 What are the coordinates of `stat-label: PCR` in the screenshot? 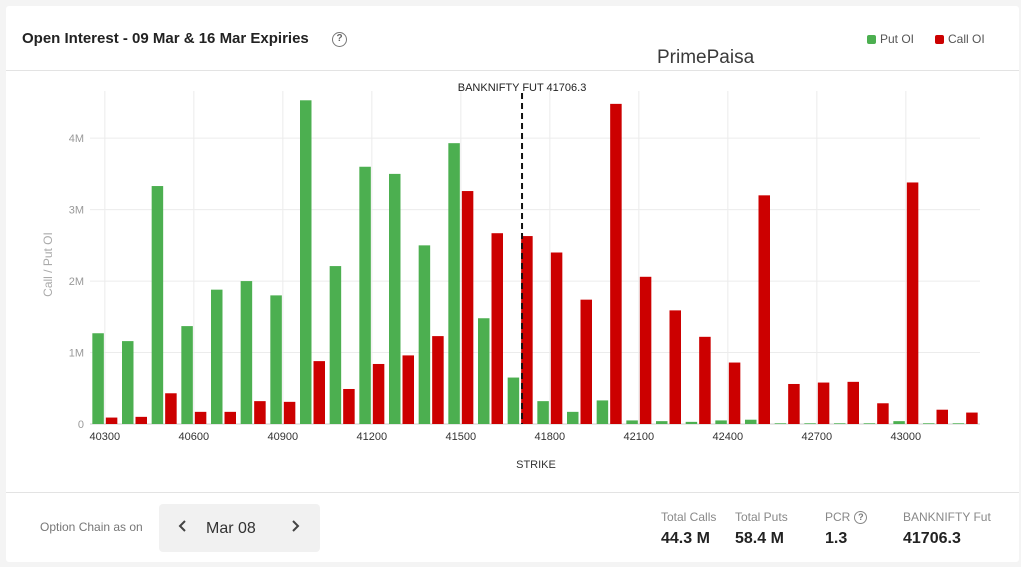 It's located at (838, 517).